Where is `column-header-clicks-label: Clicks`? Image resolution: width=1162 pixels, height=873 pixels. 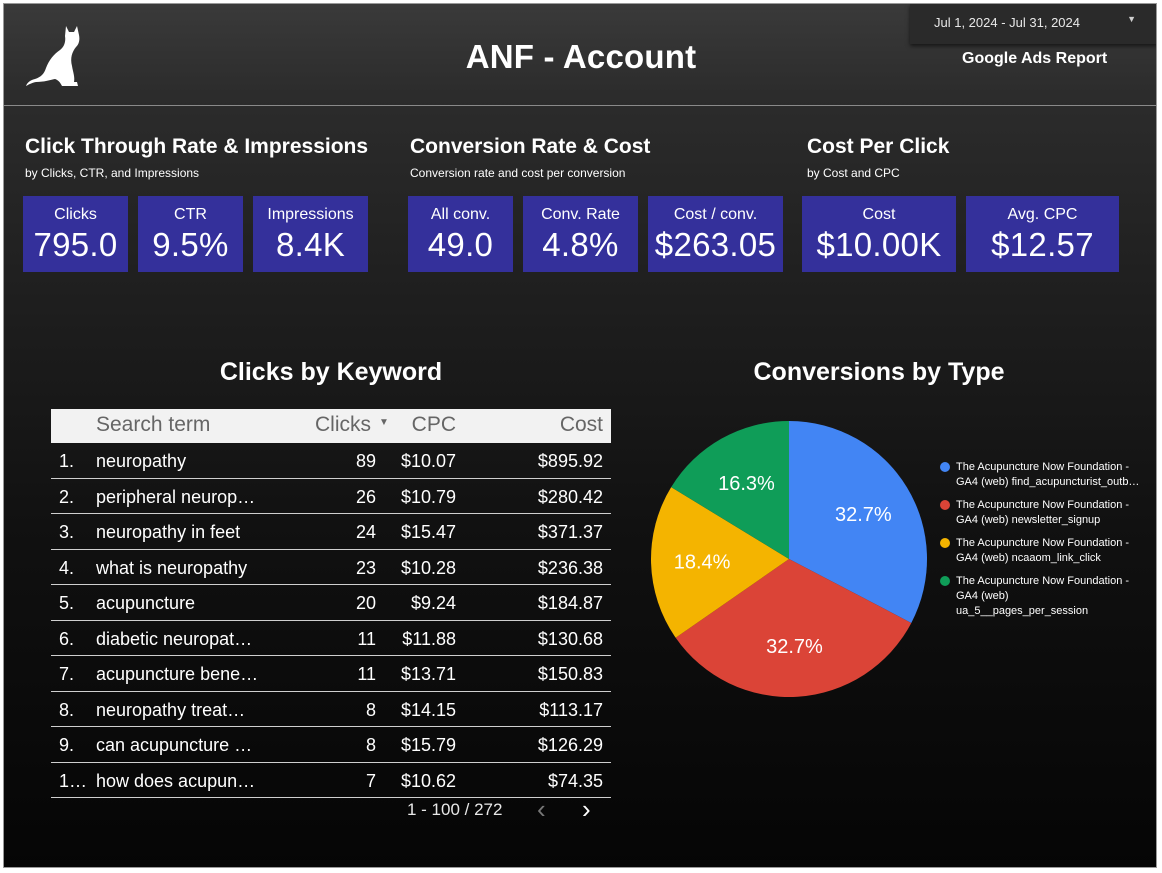 column-header-clicks-label: Clicks is located at coordinates (343, 424).